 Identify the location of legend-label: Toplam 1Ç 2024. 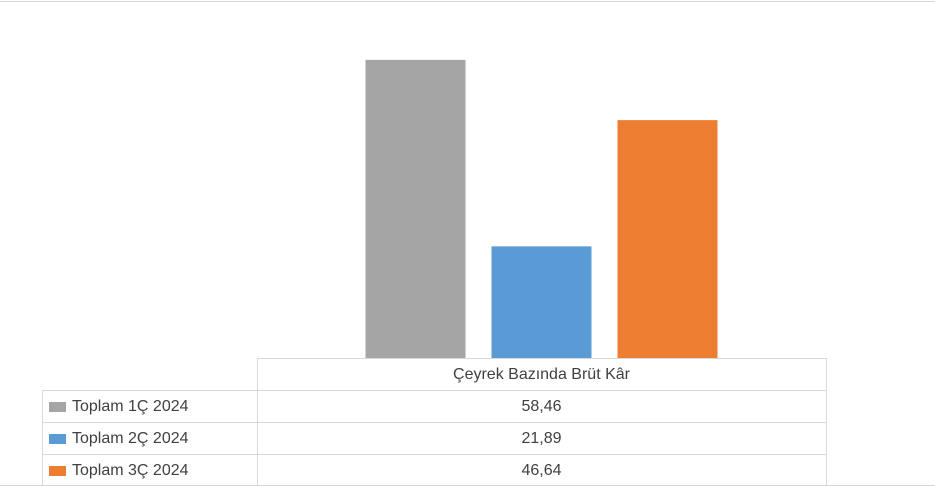
(130, 406).